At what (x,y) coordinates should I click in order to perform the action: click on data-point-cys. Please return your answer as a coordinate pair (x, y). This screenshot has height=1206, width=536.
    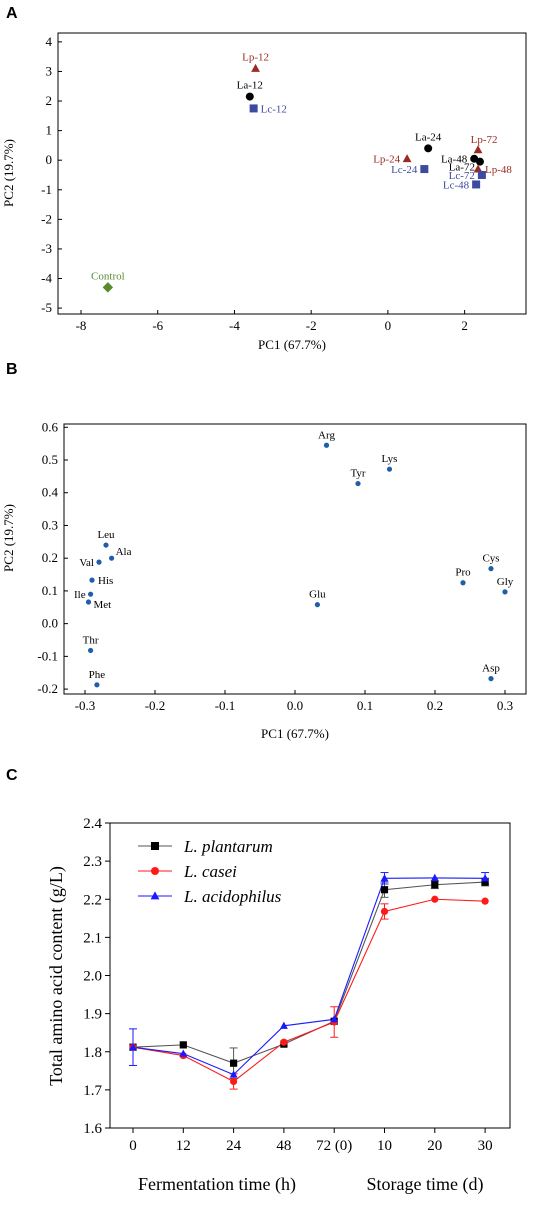
    Looking at the image, I should click on (491, 569).